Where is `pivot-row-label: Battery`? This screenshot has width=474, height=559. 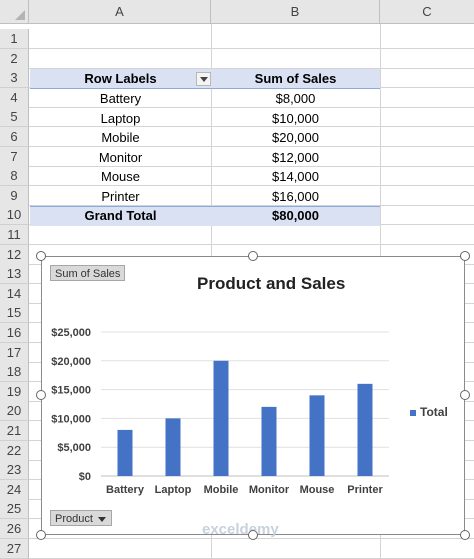
pivot-row-label: Battery is located at coordinates (120, 98).